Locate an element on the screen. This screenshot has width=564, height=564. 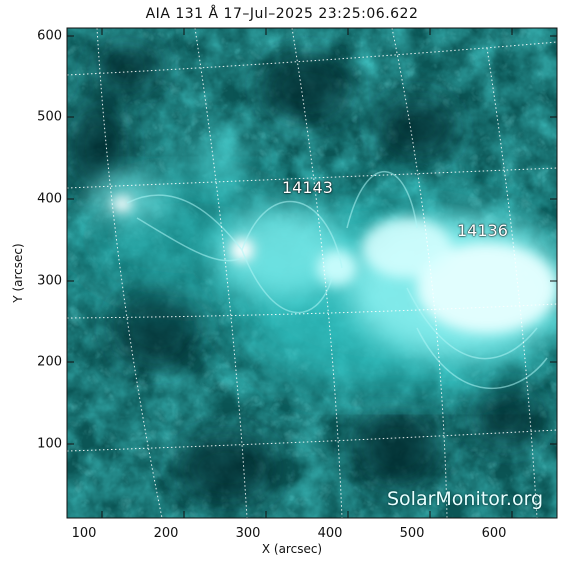
x-axis-label: X (arcsec) is located at coordinates (292, 549).